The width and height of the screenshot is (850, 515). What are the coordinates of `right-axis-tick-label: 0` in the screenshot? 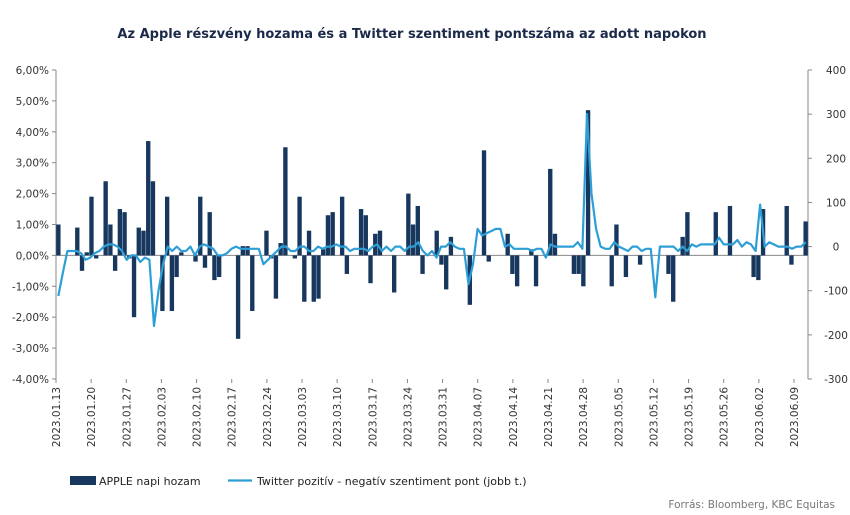 It's located at (836, 248).